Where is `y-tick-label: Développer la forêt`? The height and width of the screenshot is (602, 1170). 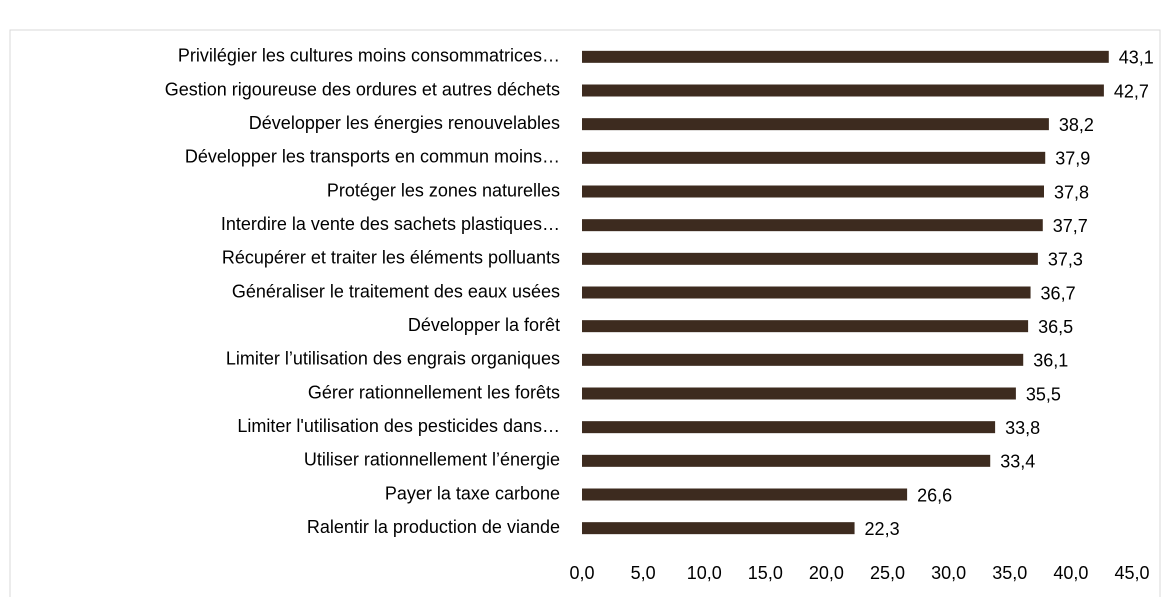 y-tick-label: Développer la forêt is located at coordinates (484, 325).